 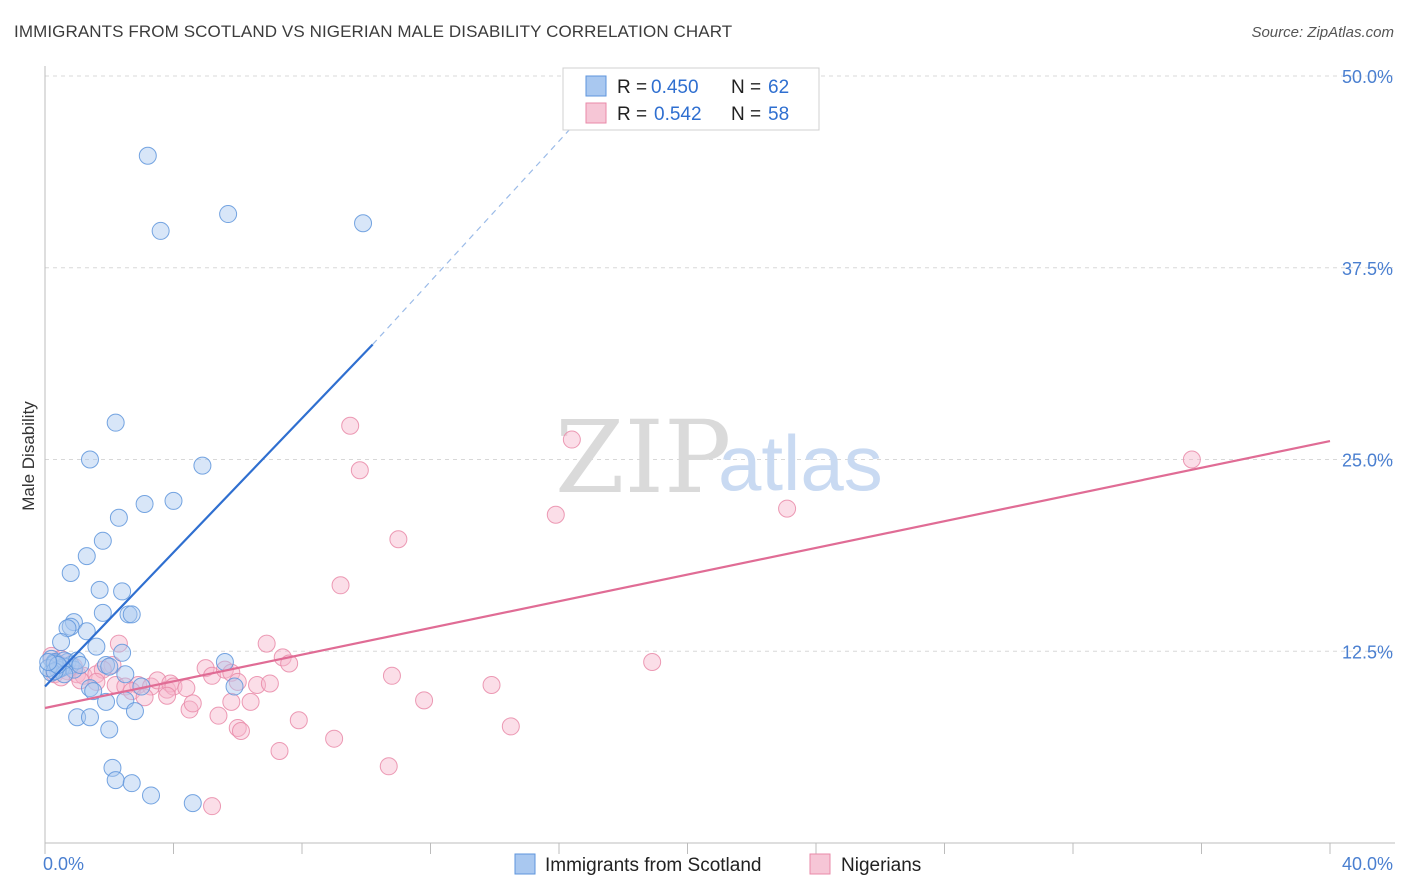 I want to click on watermark: ZIP atlas, so click(x=719, y=457).